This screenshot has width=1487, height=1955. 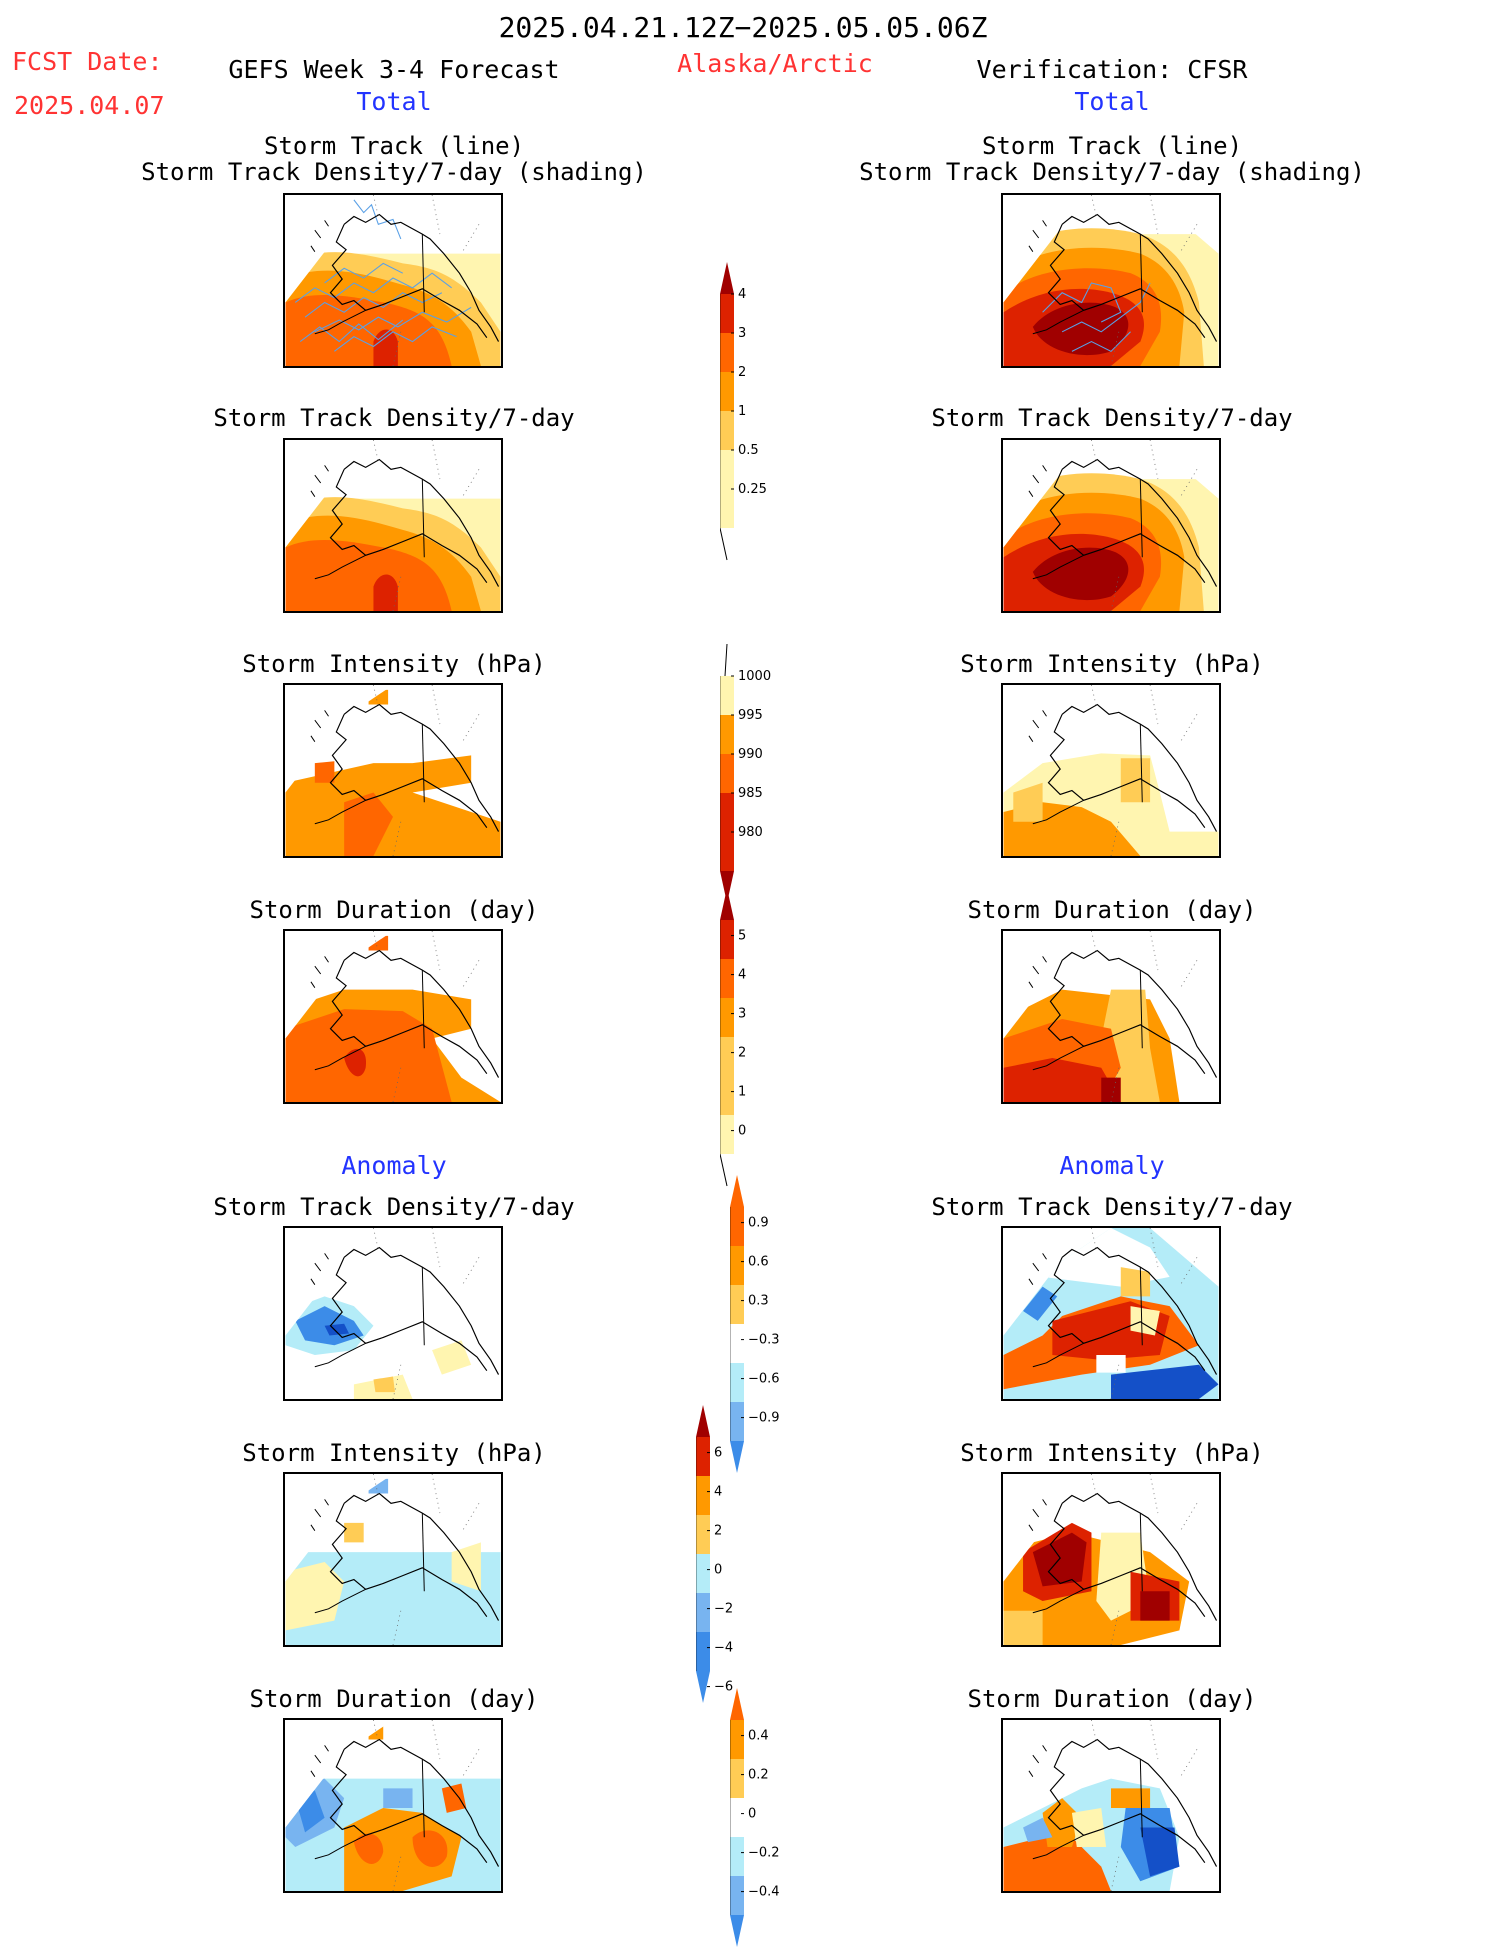 What do you see at coordinates (758, 1301) in the screenshot?
I see `colorbar-anom-density-label-2: 0.3` at bounding box center [758, 1301].